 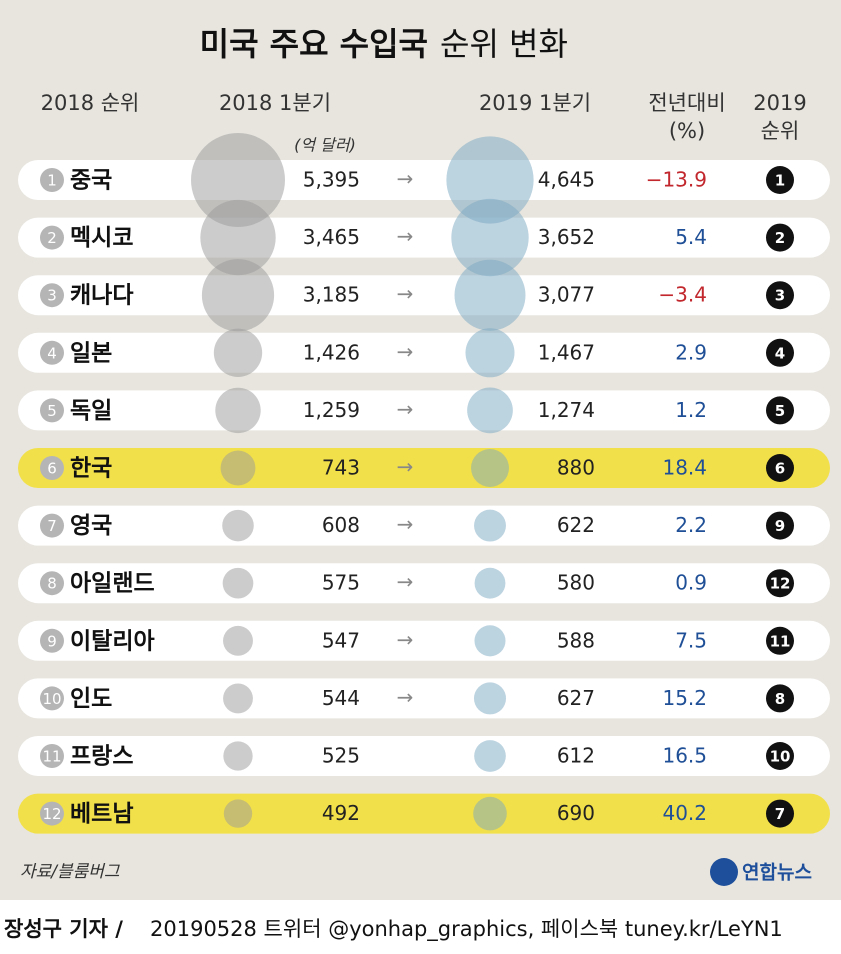 What do you see at coordinates (52, 641) in the screenshot?
I see `rank-2018: 9` at bounding box center [52, 641].